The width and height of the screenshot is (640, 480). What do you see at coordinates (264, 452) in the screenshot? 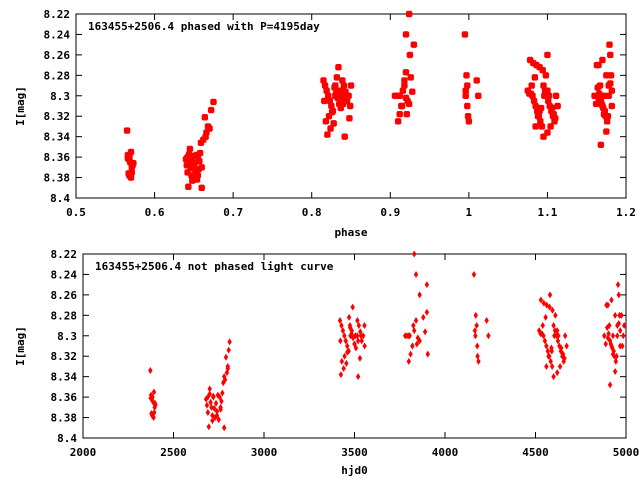
I see `x-tick-label: 3000` at bounding box center [264, 452].